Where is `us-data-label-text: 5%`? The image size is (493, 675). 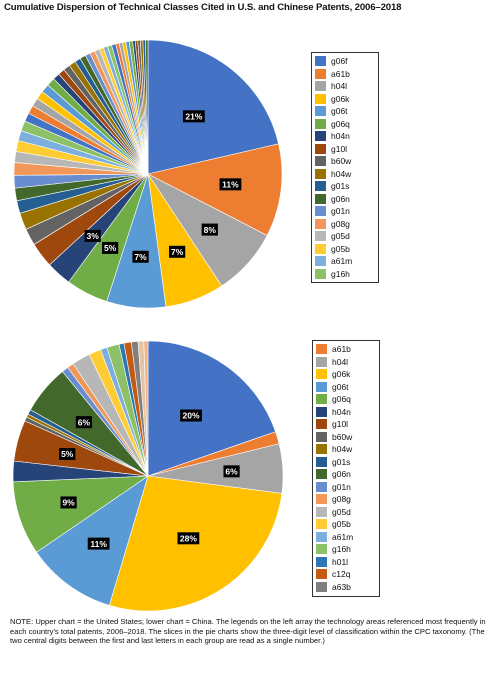 us-data-label-text: 5% is located at coordinates (110, 248).